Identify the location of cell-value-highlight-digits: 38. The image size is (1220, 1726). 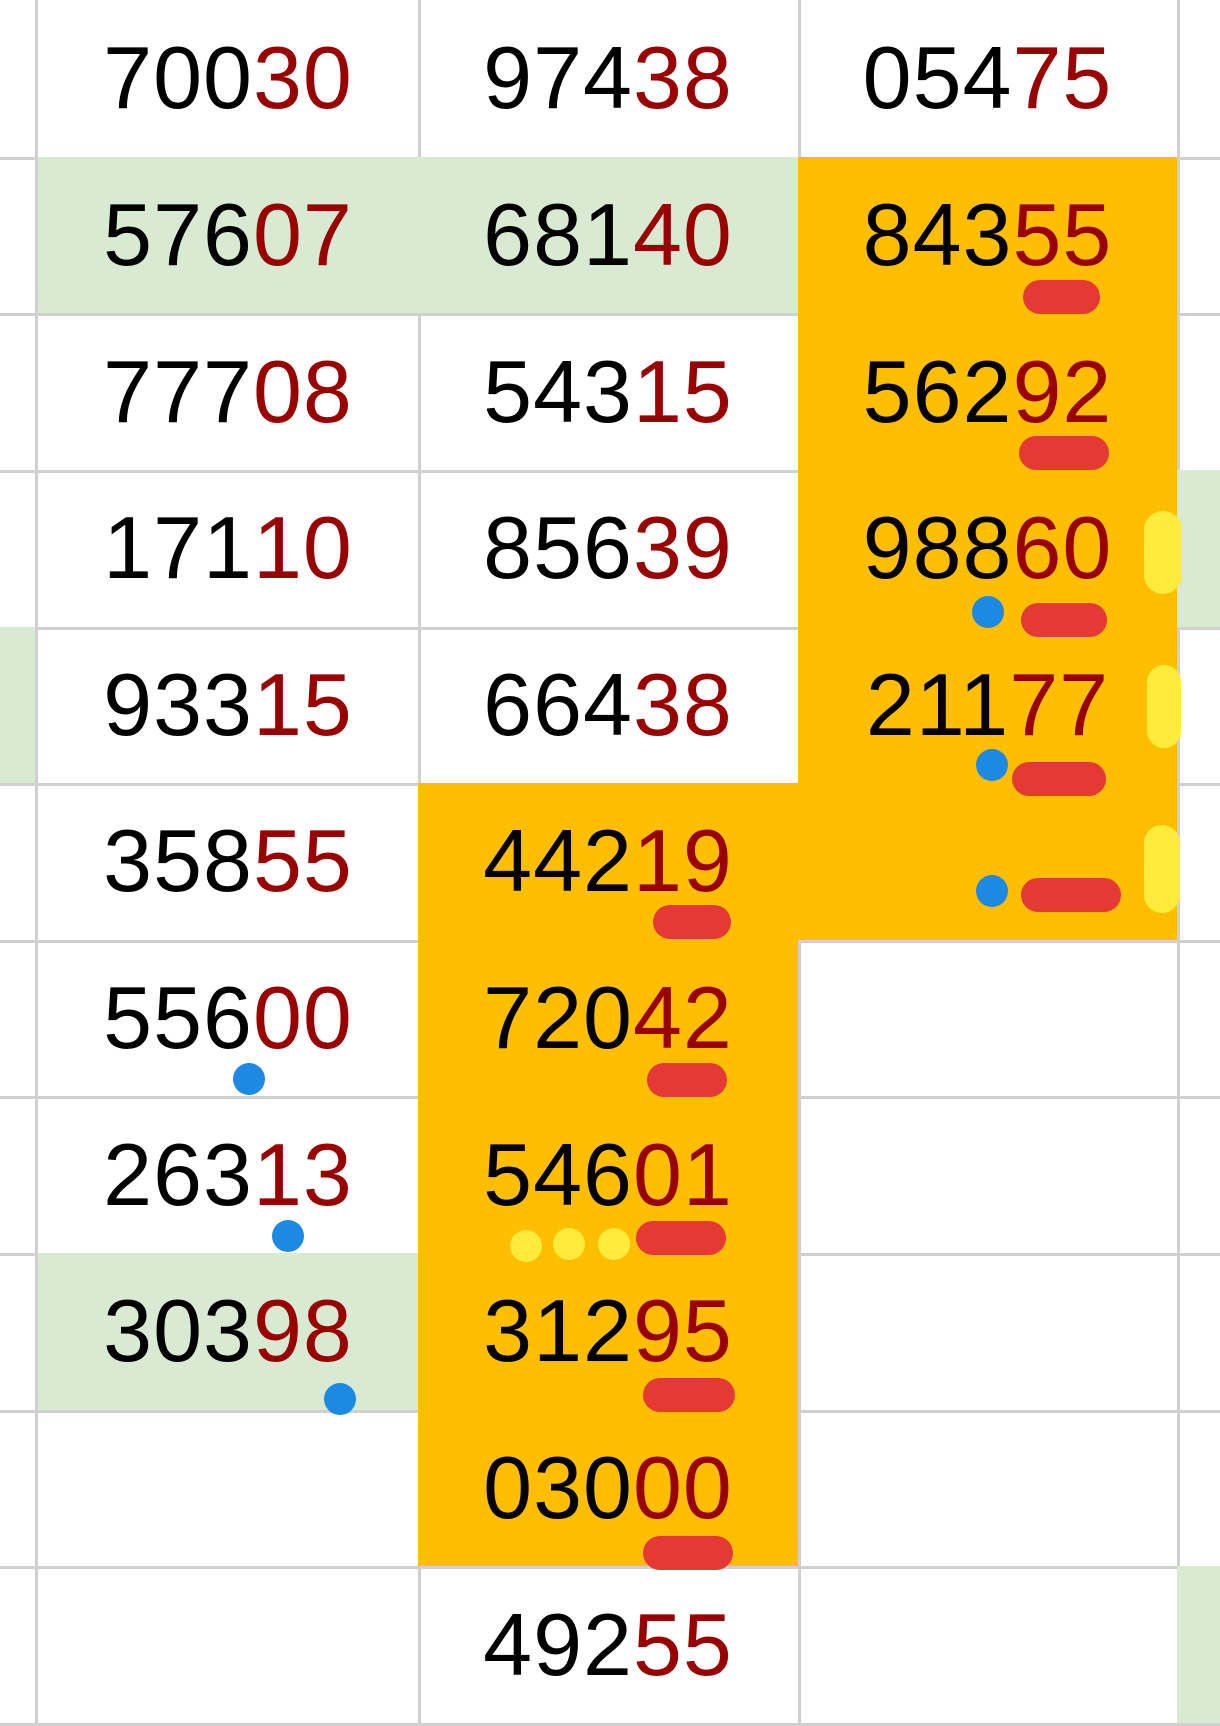
(682, 704).